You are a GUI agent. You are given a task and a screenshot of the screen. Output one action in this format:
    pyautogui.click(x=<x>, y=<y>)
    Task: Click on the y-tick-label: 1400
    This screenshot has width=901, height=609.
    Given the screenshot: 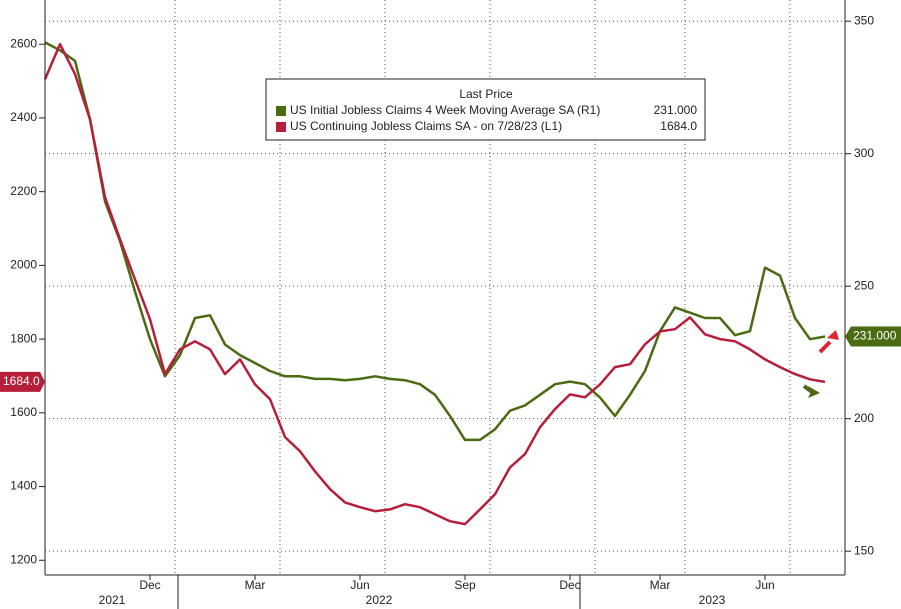 What is the action you would take?
    pyautogui.click(x=23, y=486)
    